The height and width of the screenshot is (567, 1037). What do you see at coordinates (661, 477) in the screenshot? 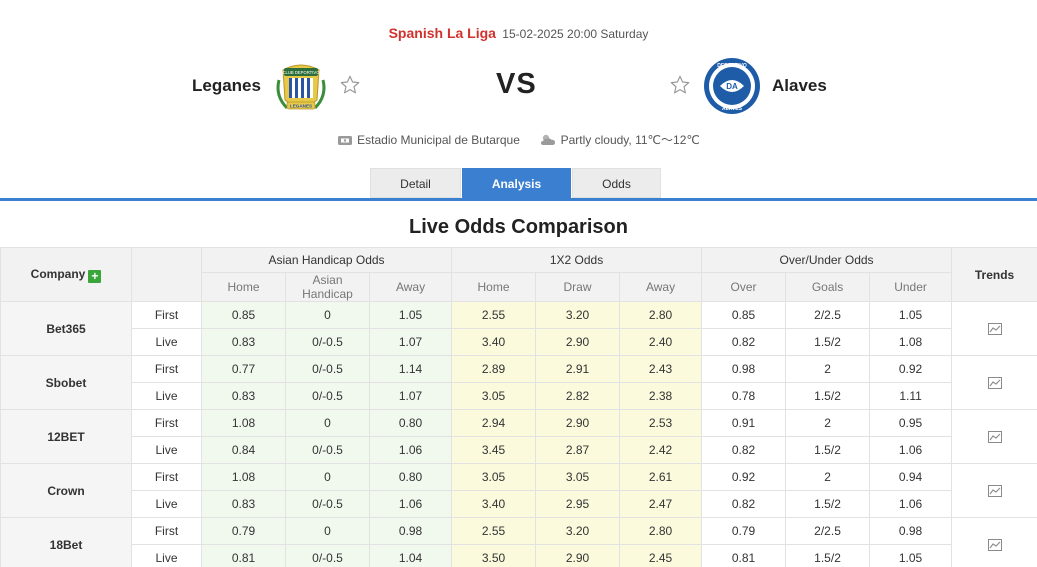
I see `x12-odds-cell: 2.61` at bounding box center [661, 477].